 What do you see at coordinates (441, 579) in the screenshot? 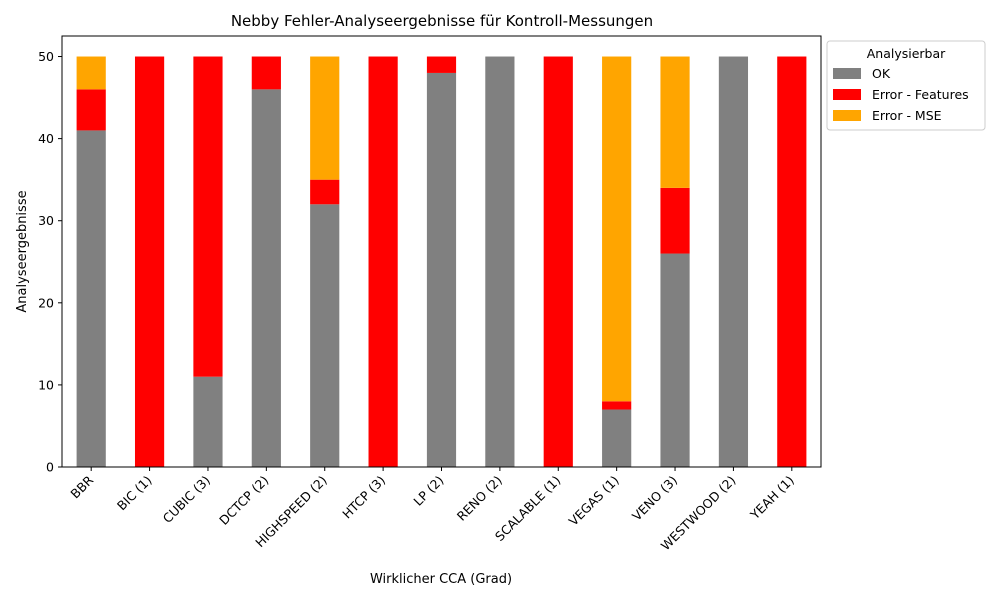
I see `x-axis-label: Wirklicher CCA (Grad)` at bounding box center [441, 579].